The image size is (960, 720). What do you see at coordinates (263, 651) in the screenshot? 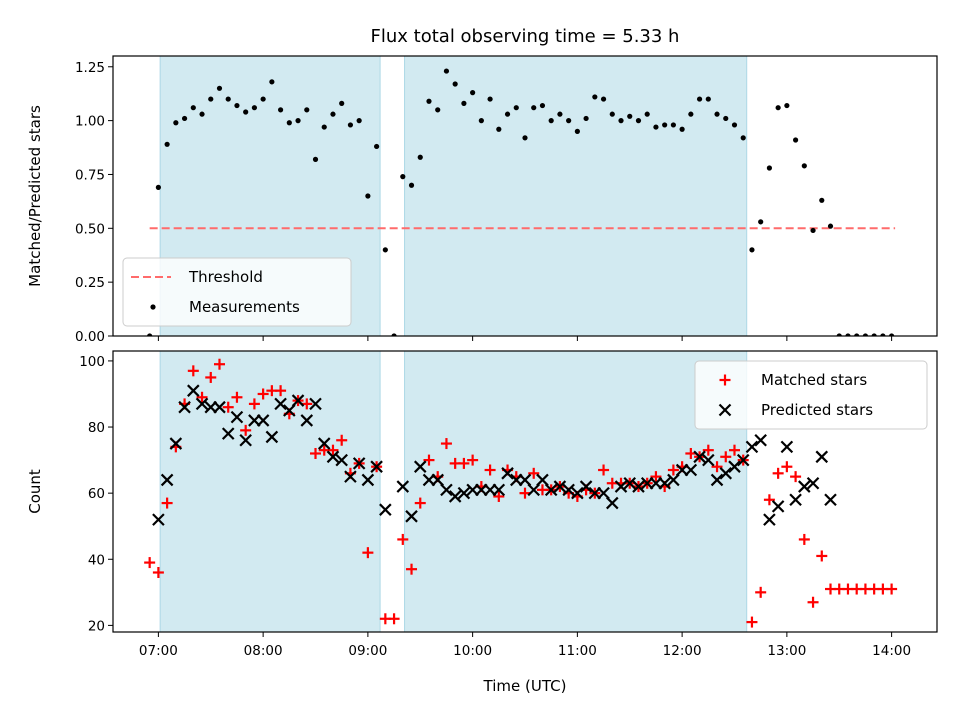
I see `x-tick-label: 08:00` at bounding box center [263, 651].